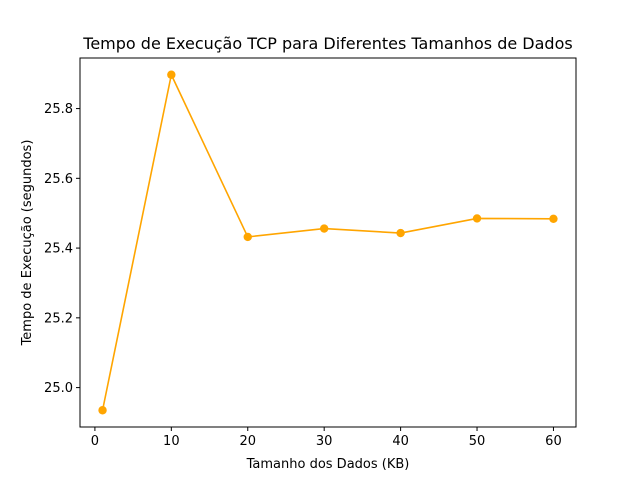 Image resolution: width=640 pixels, height=480 pixels. What do you see at coordinates (324, 441) in the screenshot?
I see `x-tick-label: 30` at bounding box center [324, 441].